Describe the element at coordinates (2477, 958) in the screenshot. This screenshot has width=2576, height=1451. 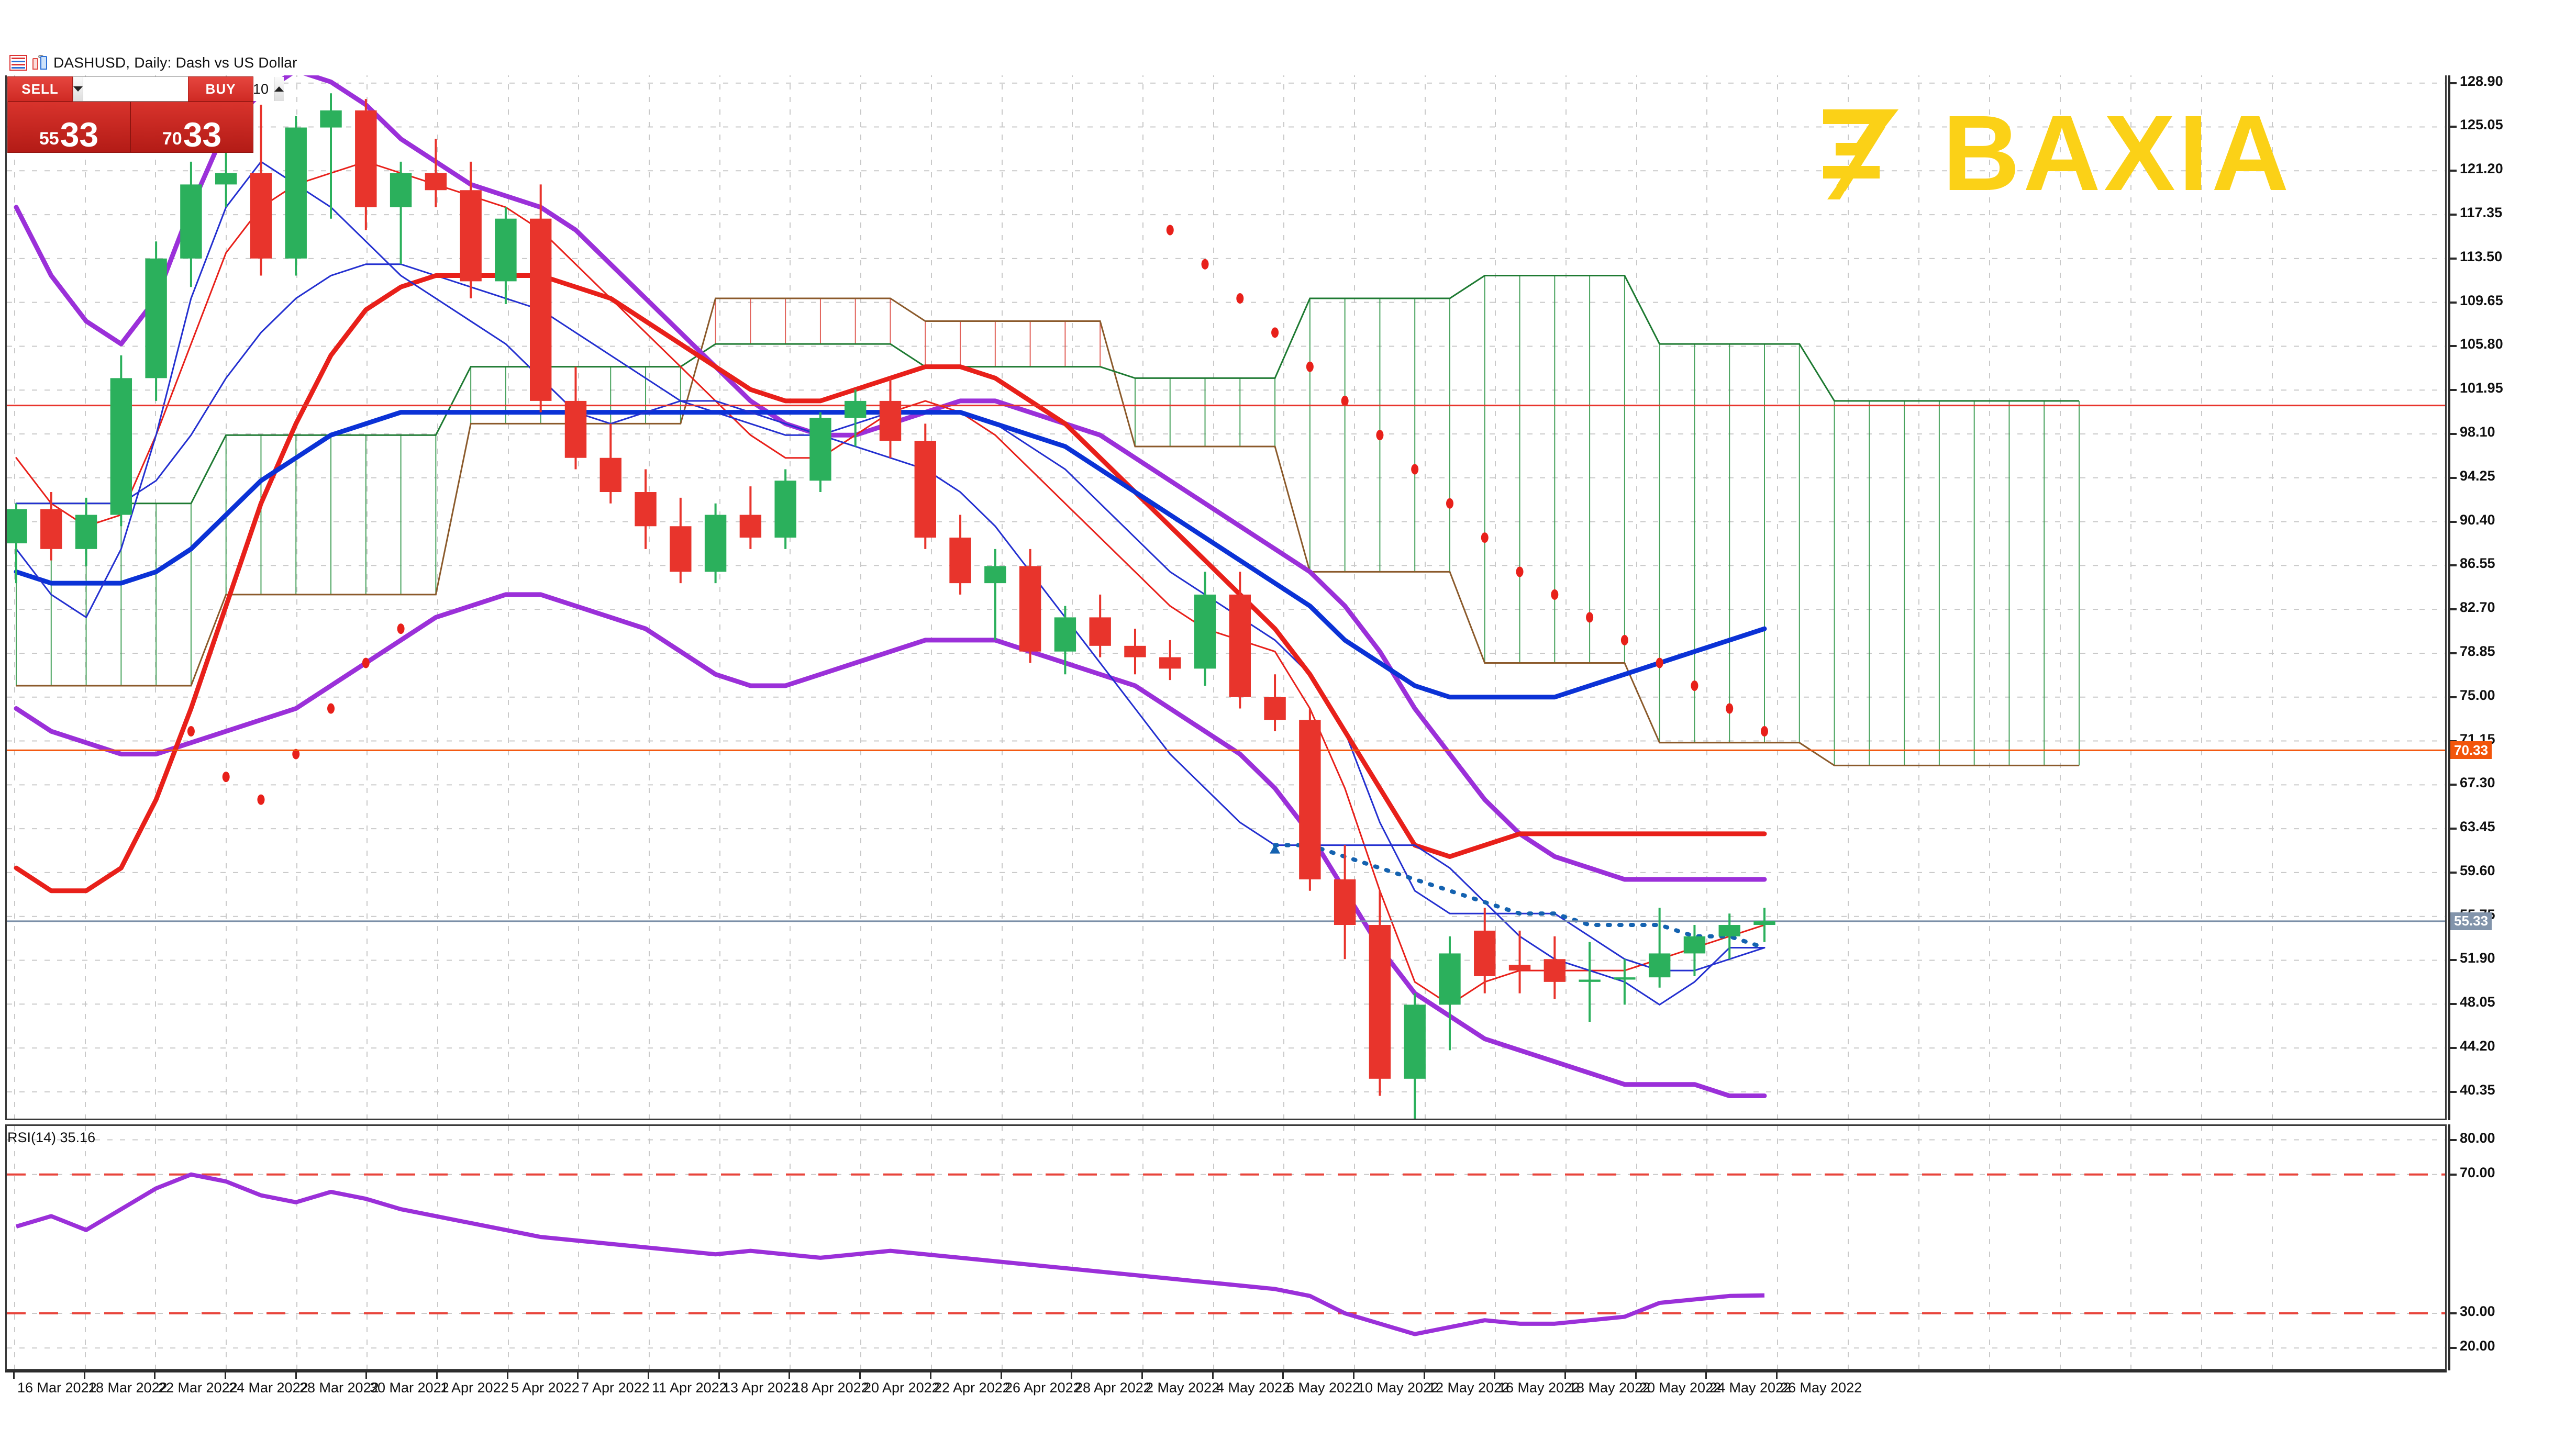
I see `price-axis-label: 51.90` at that location.